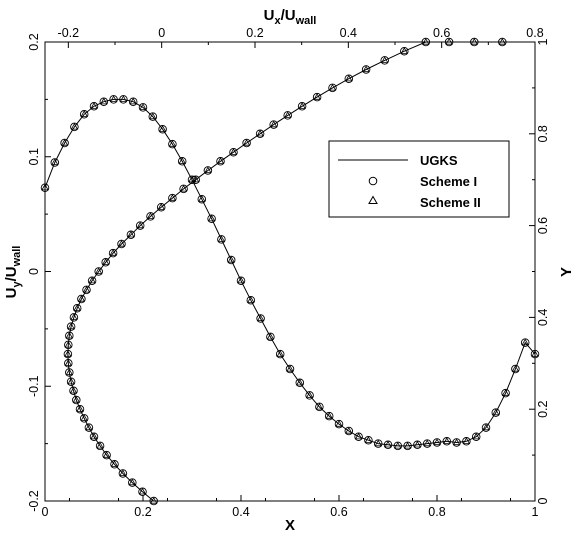  Describe the element at coordinates (34, 501) in the screenshot. I see `left-y-tick-label: -0.2` at that location.